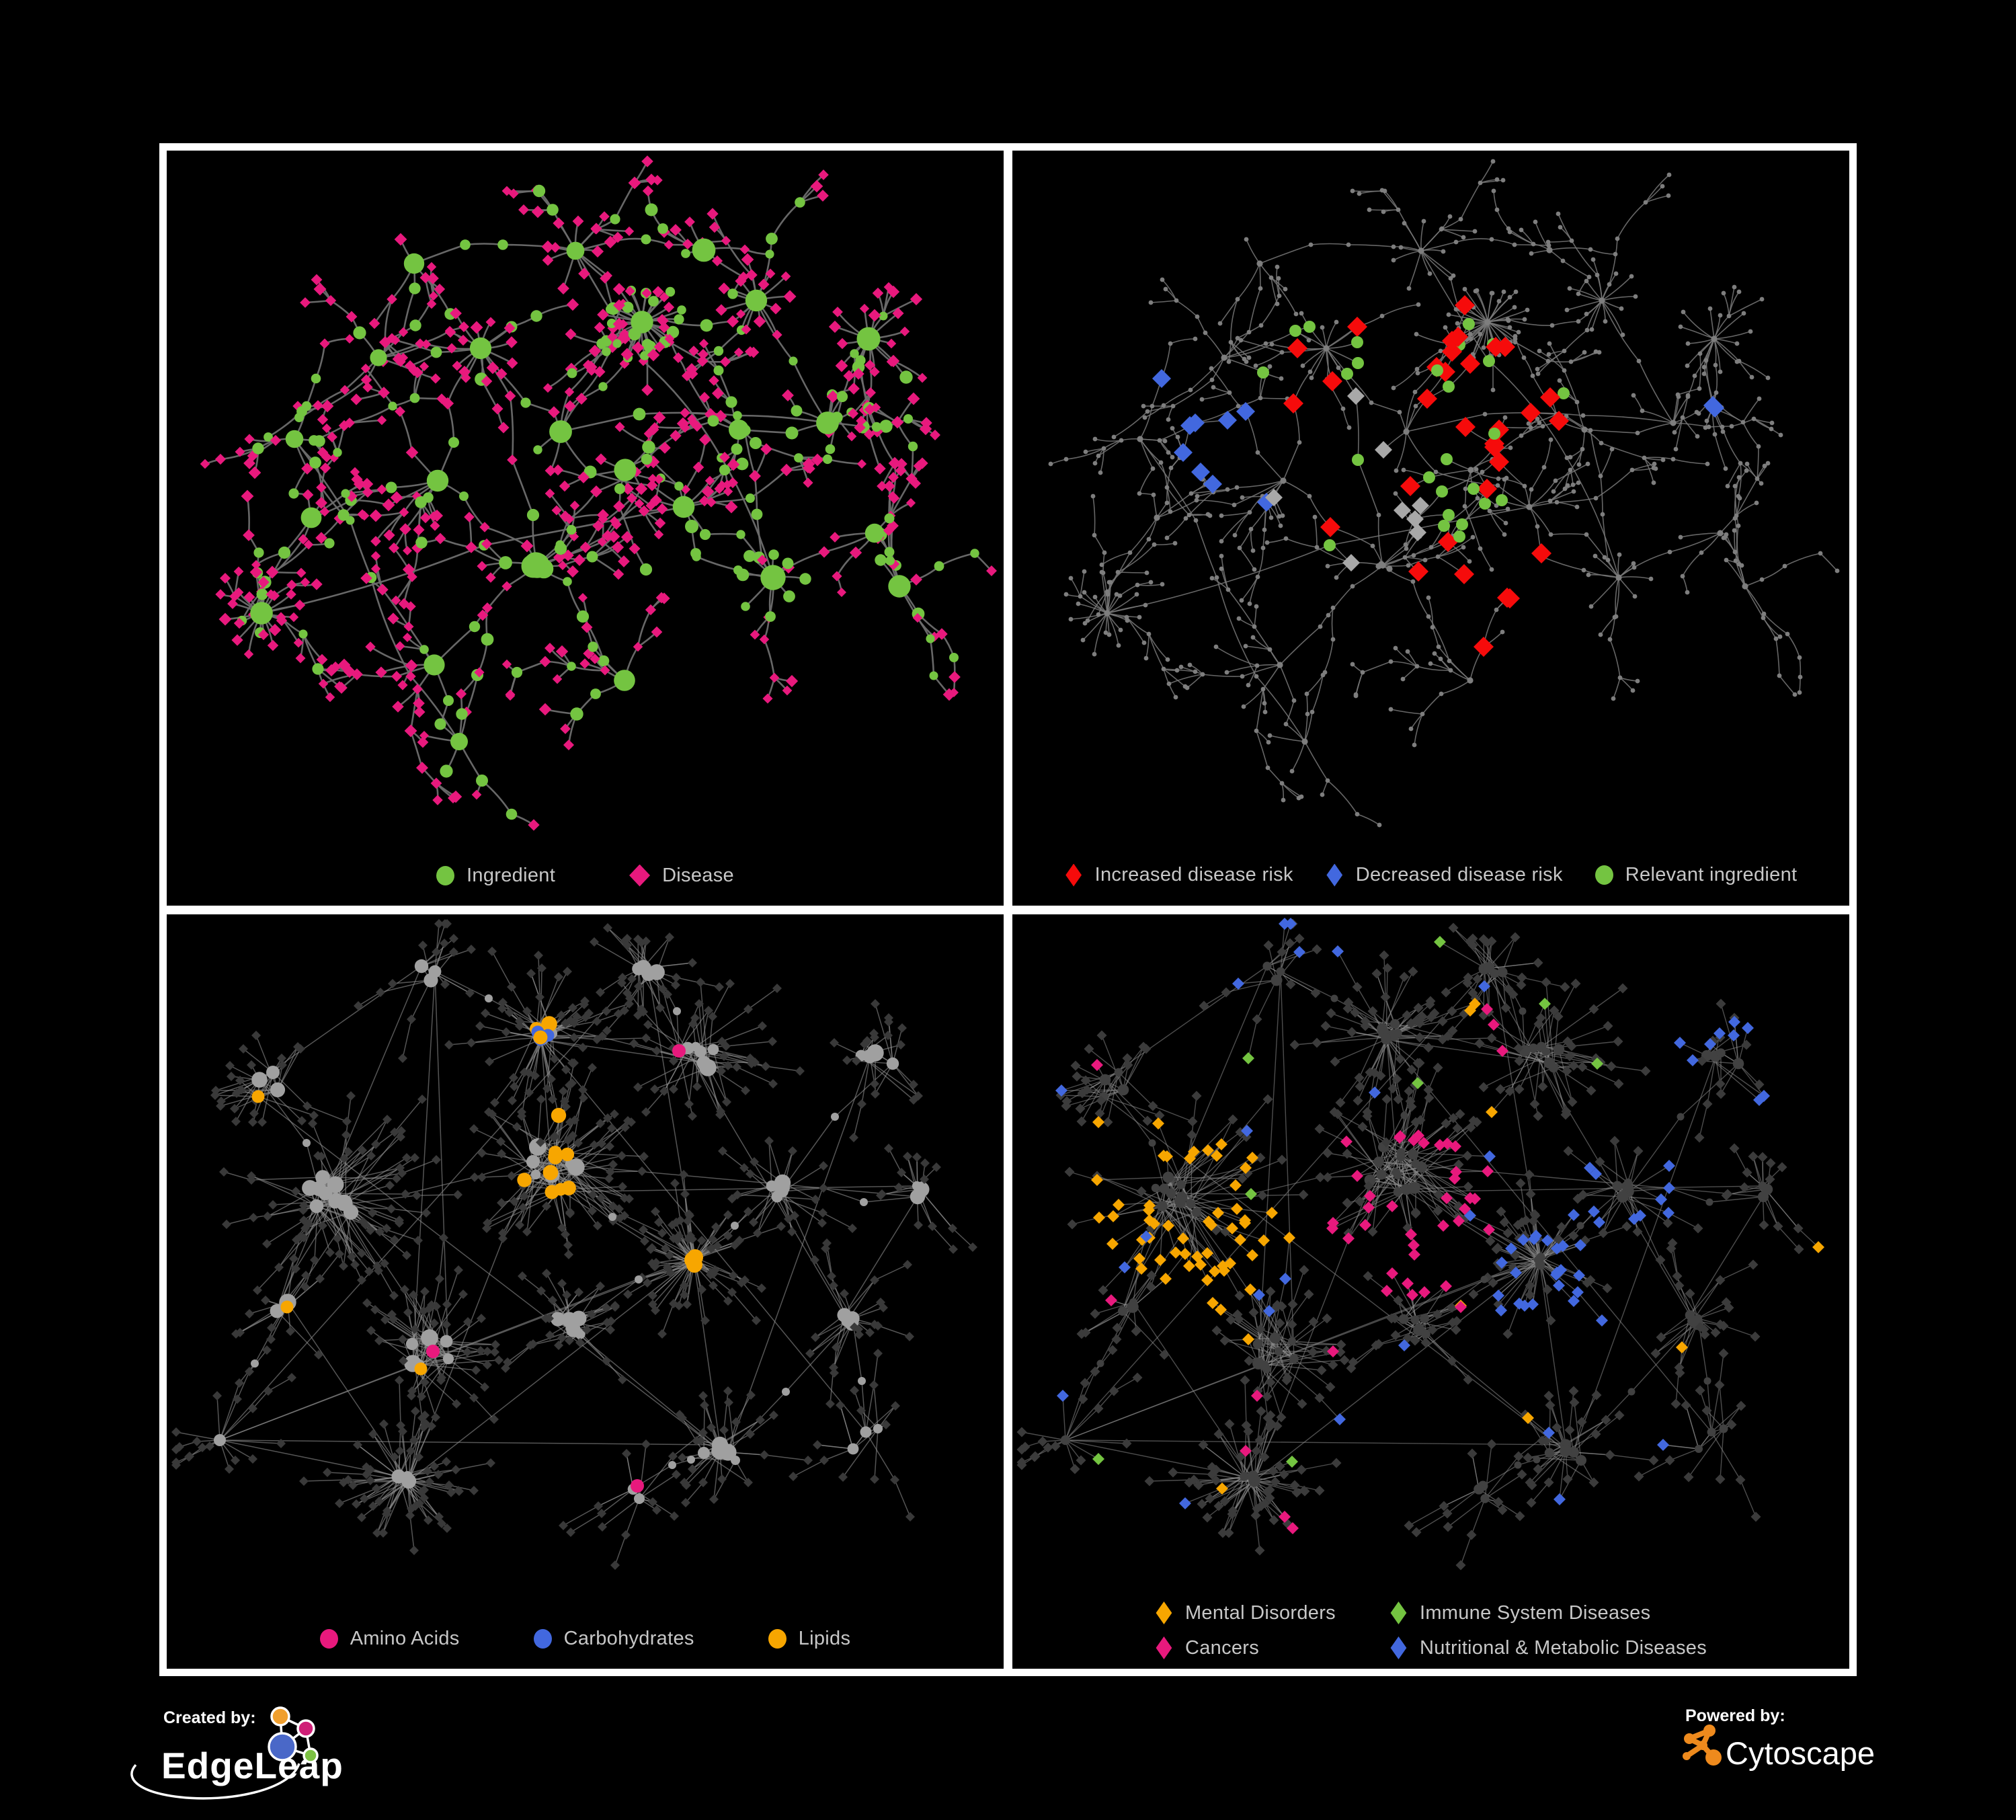 The height and width of the screenshot is (1820, 2016). I want to click on decreased-risk-diamond-icon, so click(1334, 875).